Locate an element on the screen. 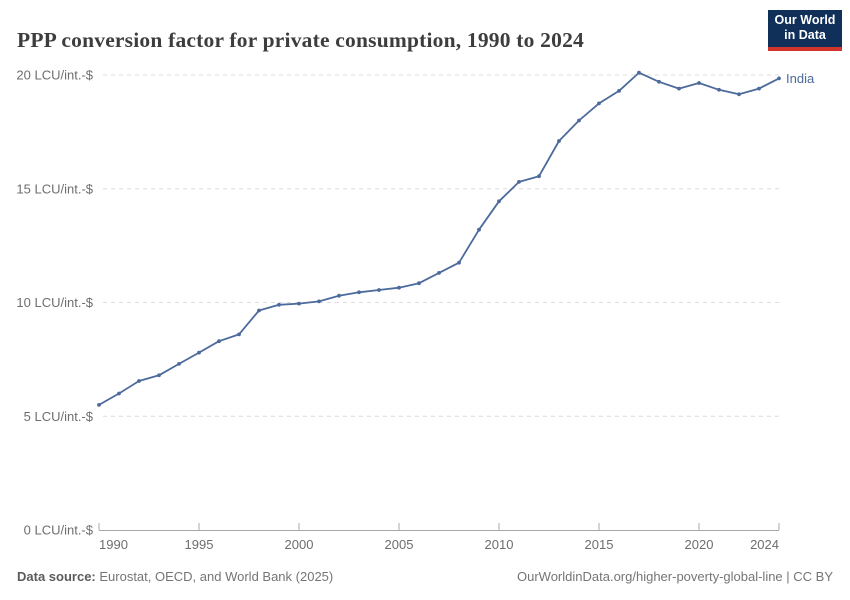 Image resolution: width=850 pixels, height=600 pixels. y-axis-tick-label: 0 LCU/int.-$ is located at coordinates (59, 530).